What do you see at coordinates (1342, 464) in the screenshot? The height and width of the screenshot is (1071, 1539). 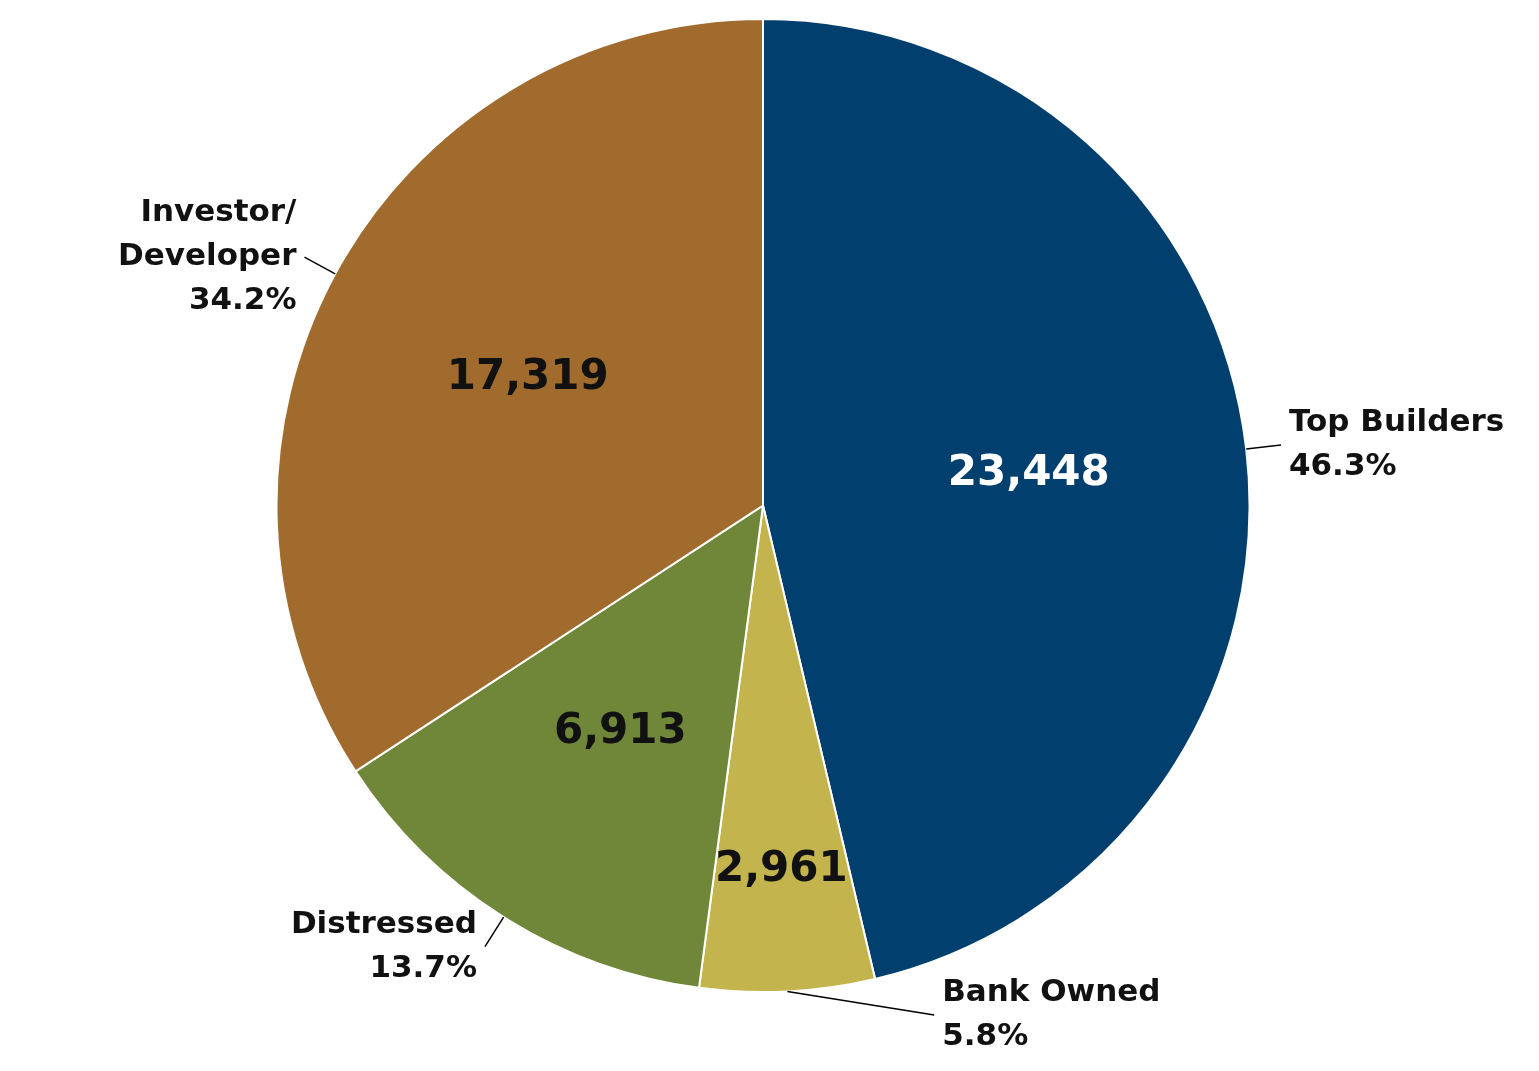 I see `data-label: 46.3%` at bounding box center [1342, 464].